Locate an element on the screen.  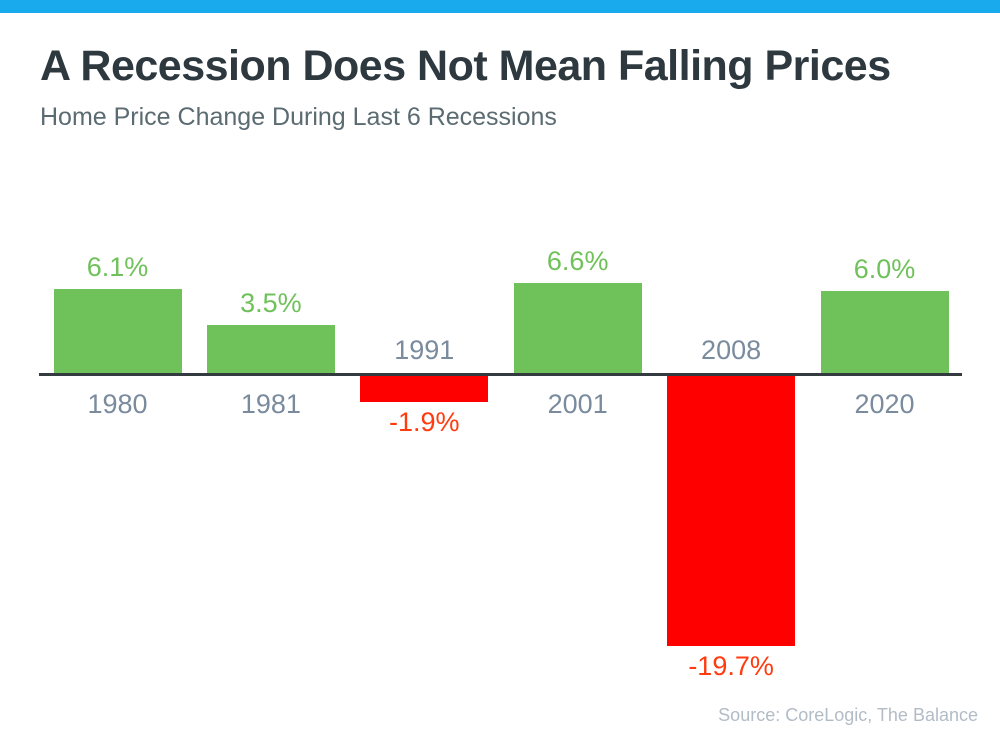
value-label-2001: 6.6% is located at coordinates (577, 260).